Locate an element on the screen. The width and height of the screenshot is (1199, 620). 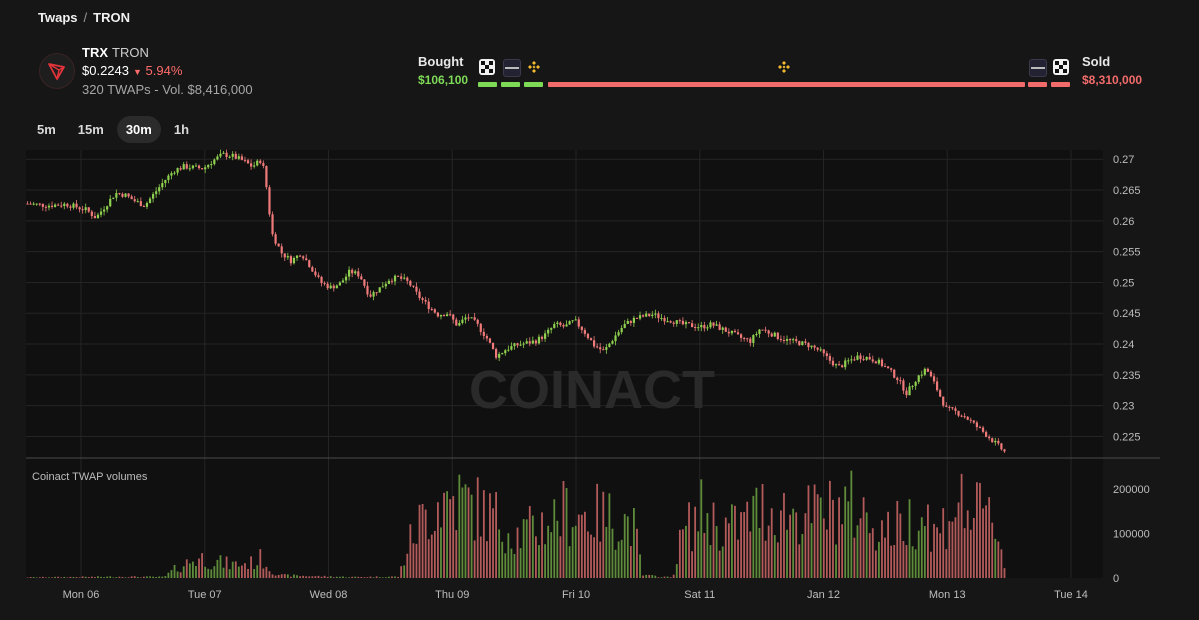
timeframe-1h-button: 1h is located at coordinates (181, 129).